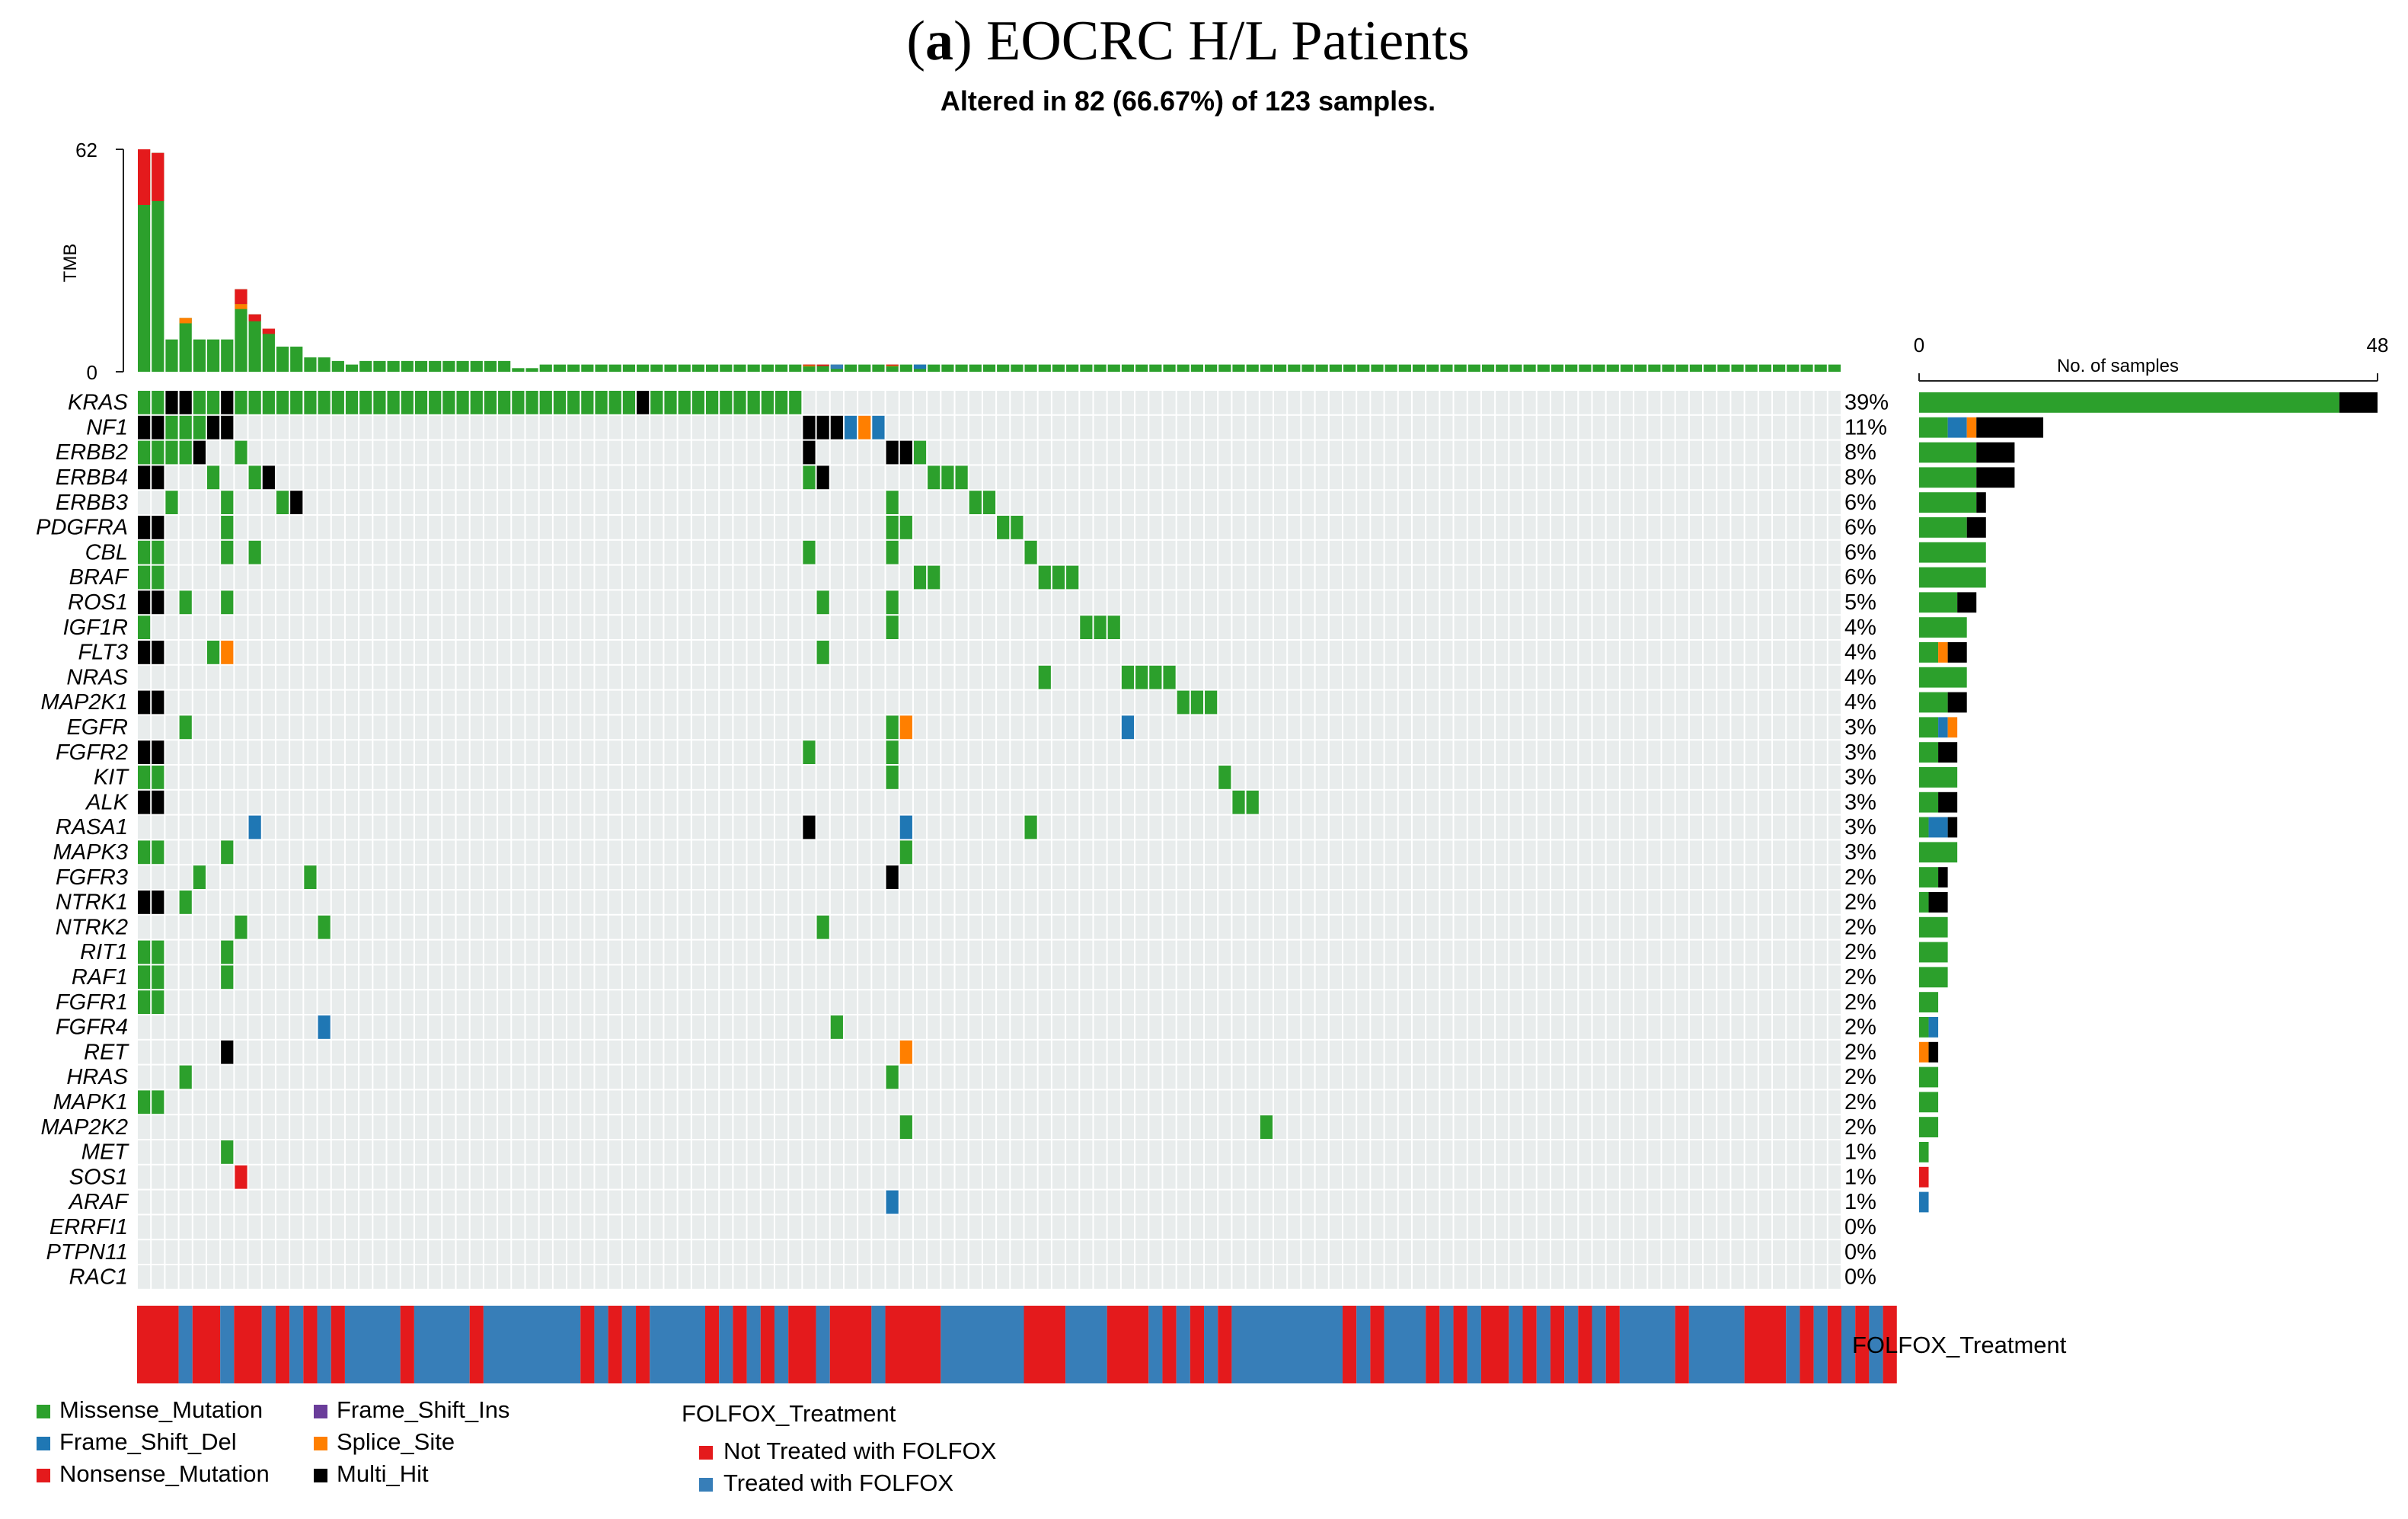  What do you see at coordinates (71, 263) in the screenshot?
I see `tmb-axis-label: TMB` at bounding box center [71, 263].